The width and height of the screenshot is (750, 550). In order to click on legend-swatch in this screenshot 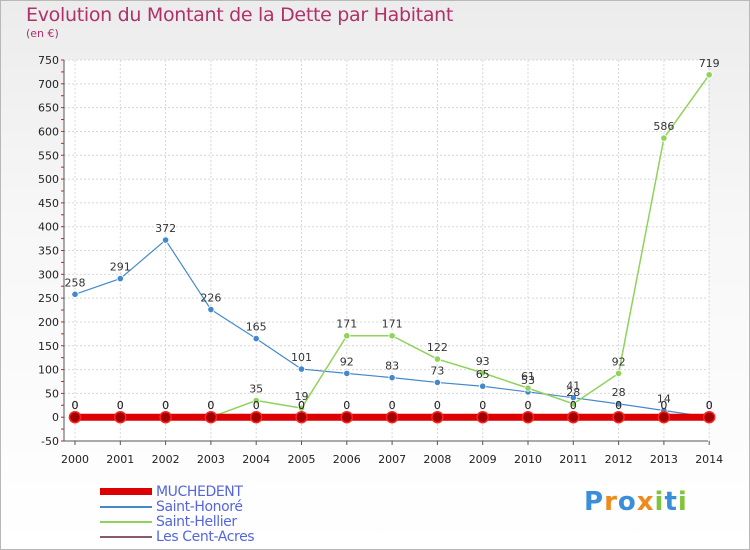, I will do `click(126, 491)`.